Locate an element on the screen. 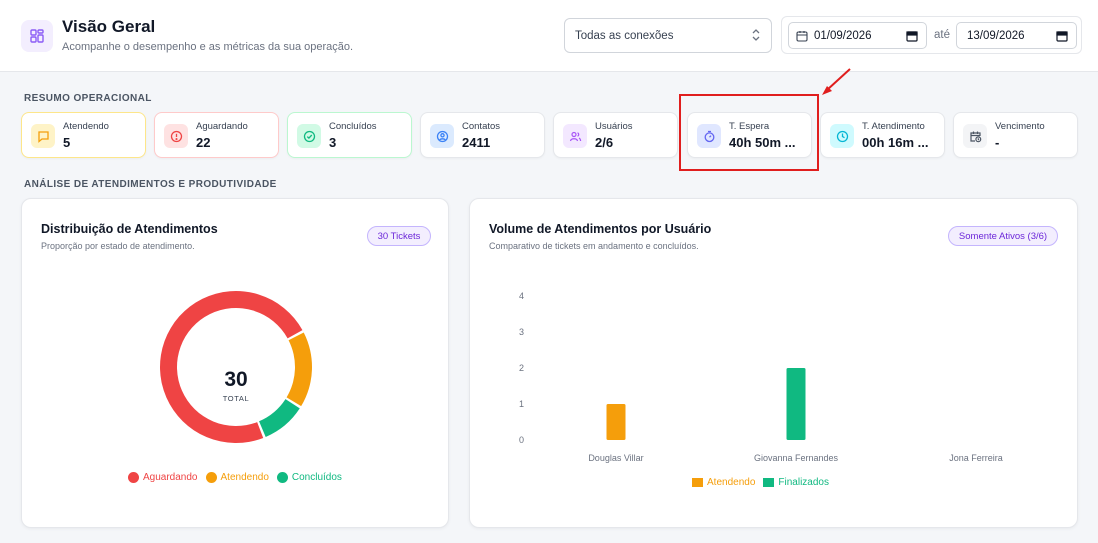 The width and height of the screenshot is (1098, 543). stat-label: Concluídos is located at coordinates (353, 126).